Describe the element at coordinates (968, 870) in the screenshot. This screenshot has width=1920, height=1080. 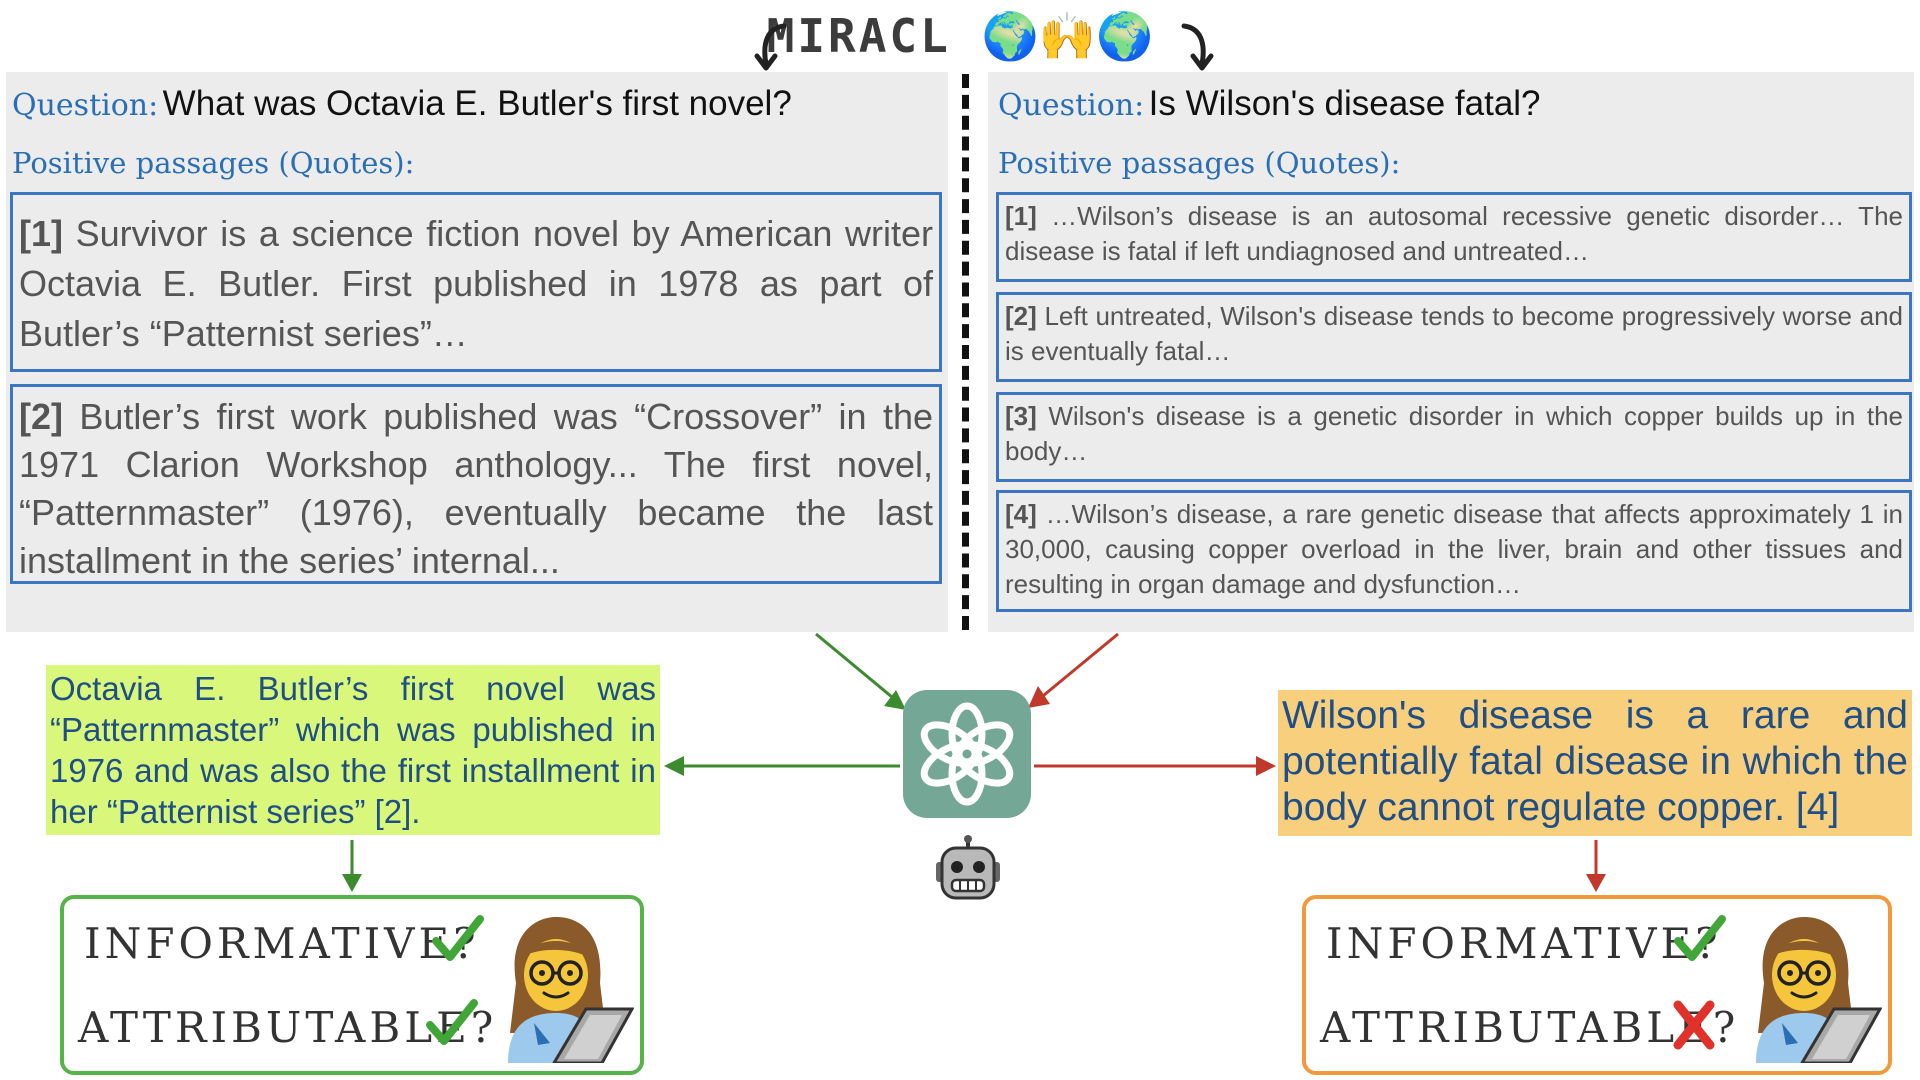
I see `robot-face-icon` at that location.